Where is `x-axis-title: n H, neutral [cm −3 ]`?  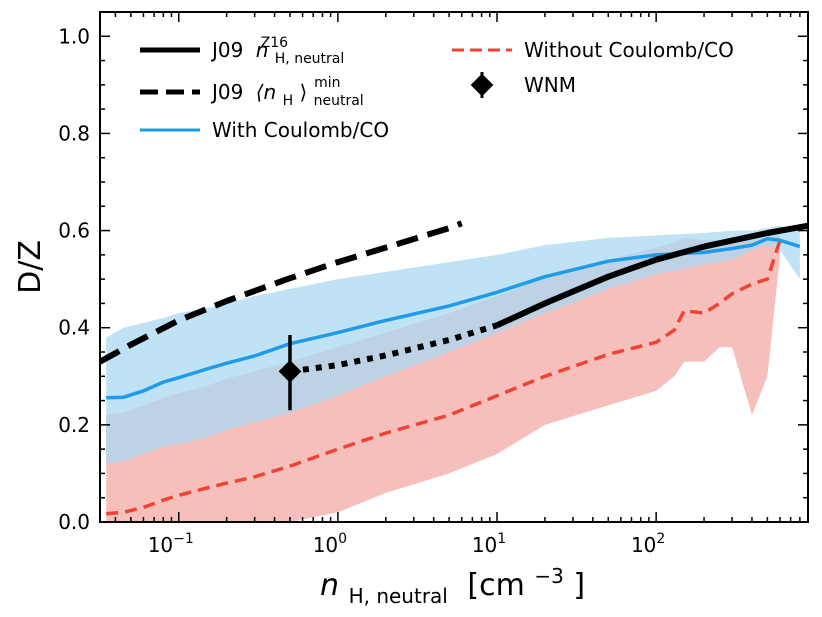
x-axis-title: n H, neutral [cm −3 ] is located at coordinates (452, 583).